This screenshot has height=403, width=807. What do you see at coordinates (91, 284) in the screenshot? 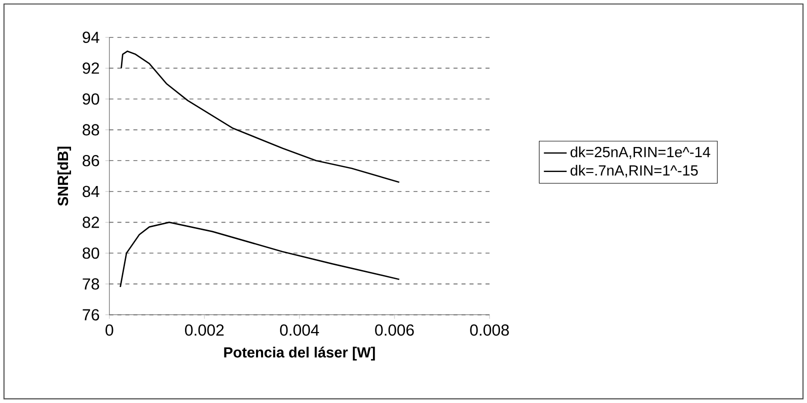
I see `y-tick-label: 78` at bounding box center [91, 284].